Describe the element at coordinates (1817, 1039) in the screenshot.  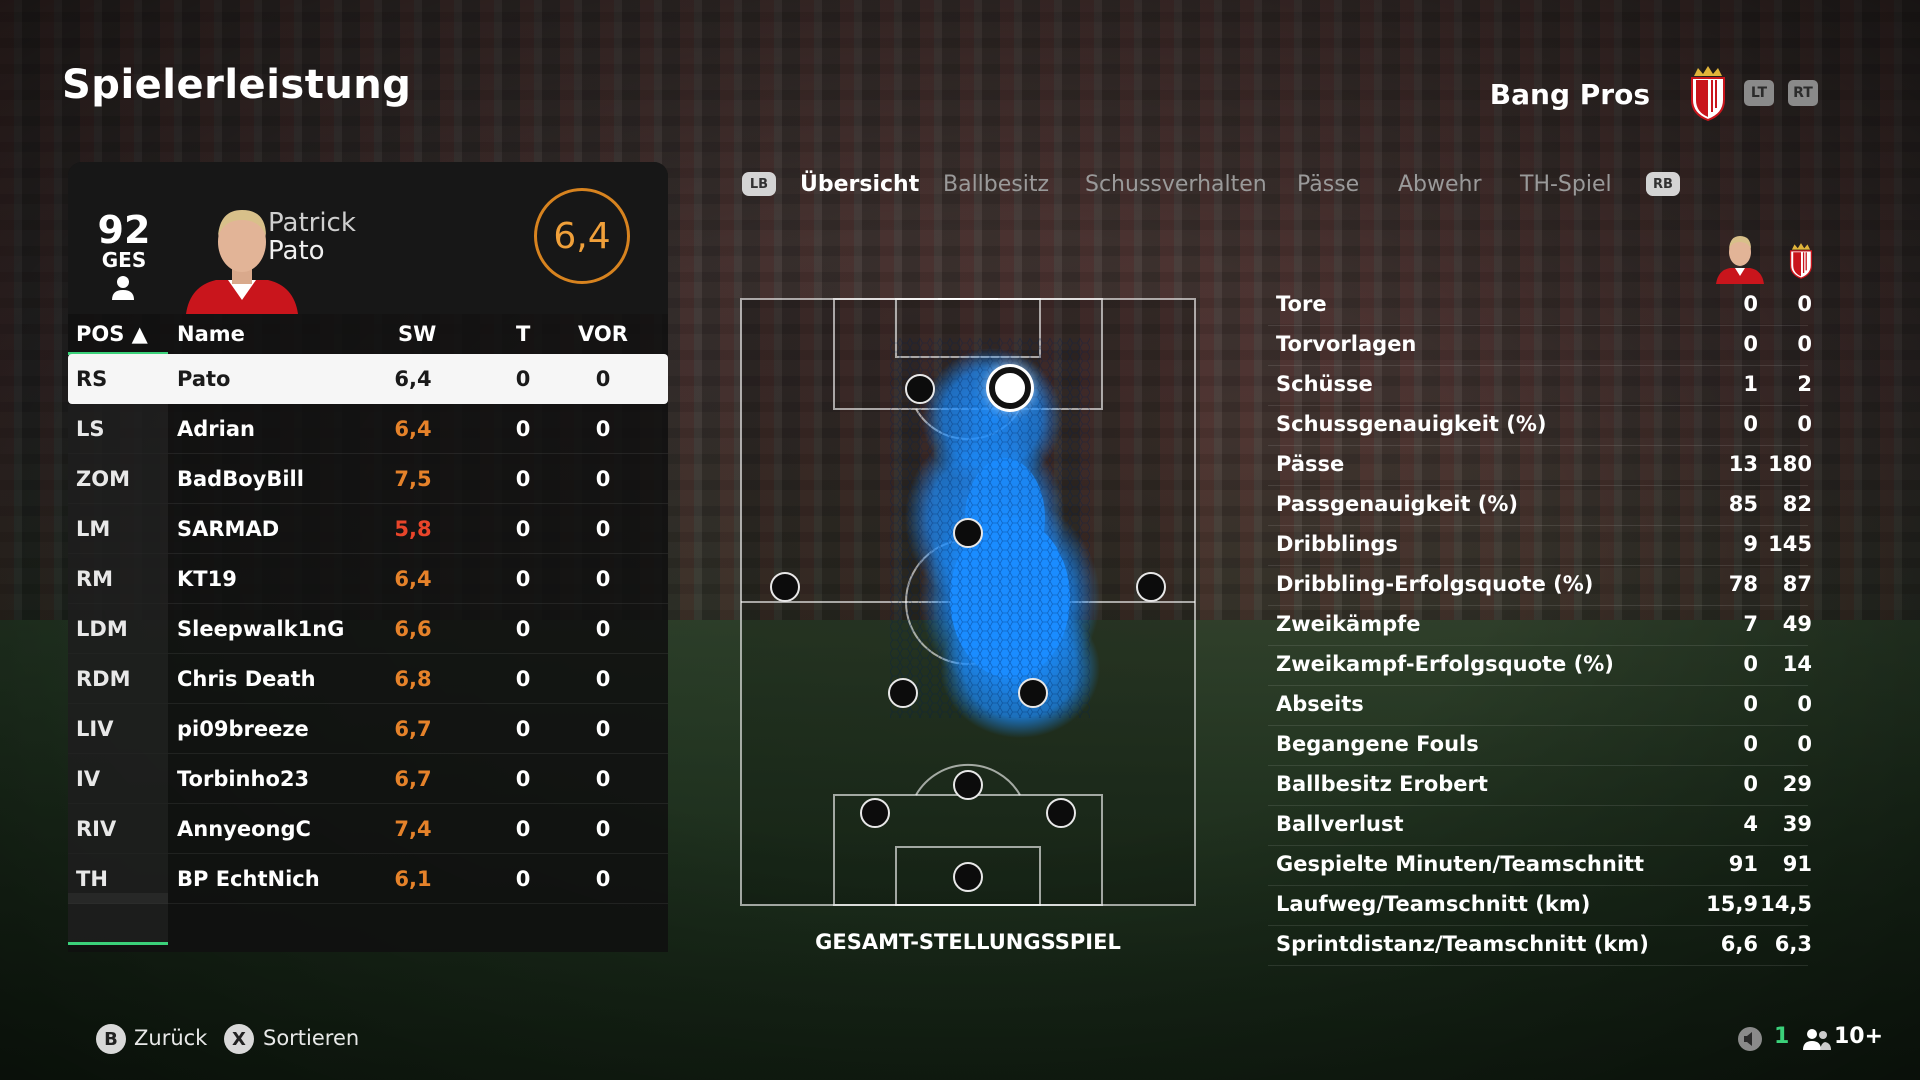
I see `party-players-icon` at that location.